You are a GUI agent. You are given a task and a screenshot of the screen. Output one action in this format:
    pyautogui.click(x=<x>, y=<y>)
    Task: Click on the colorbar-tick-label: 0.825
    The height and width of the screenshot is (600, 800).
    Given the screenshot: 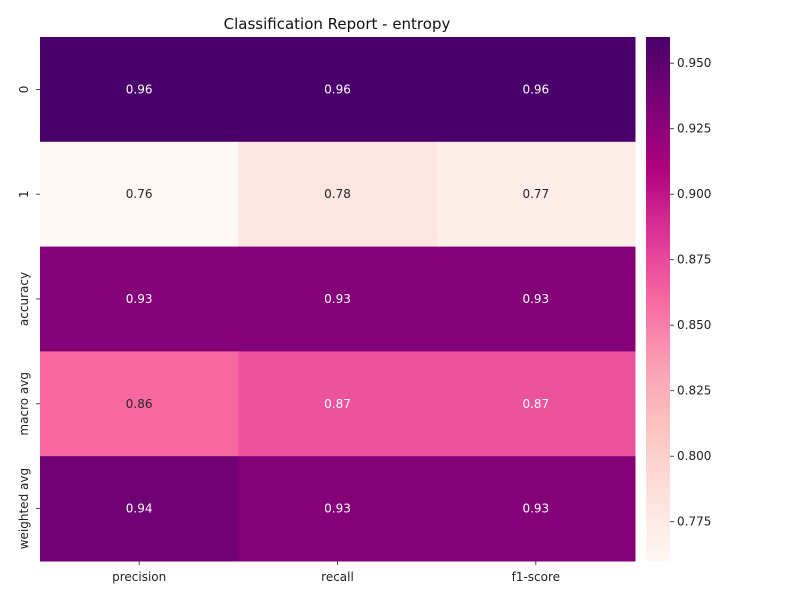 What is the action you would take?
    pyautogui.click(x=694, y=391)
    